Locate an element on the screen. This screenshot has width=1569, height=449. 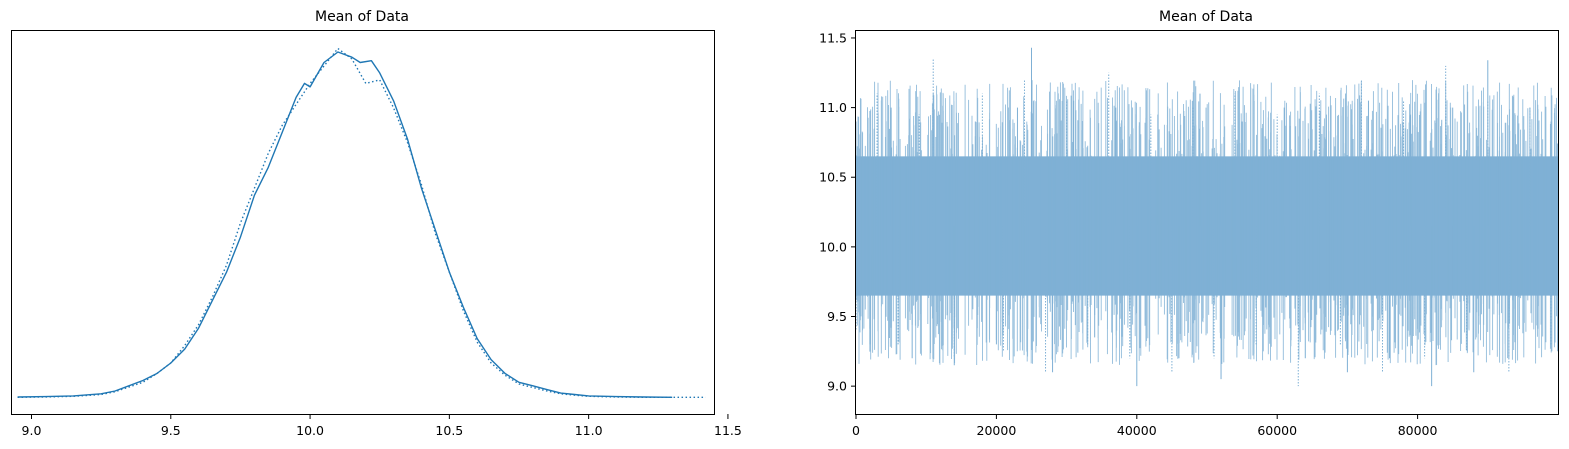
trace-x-tick-label: 0 is located at coordinates (856, 430).